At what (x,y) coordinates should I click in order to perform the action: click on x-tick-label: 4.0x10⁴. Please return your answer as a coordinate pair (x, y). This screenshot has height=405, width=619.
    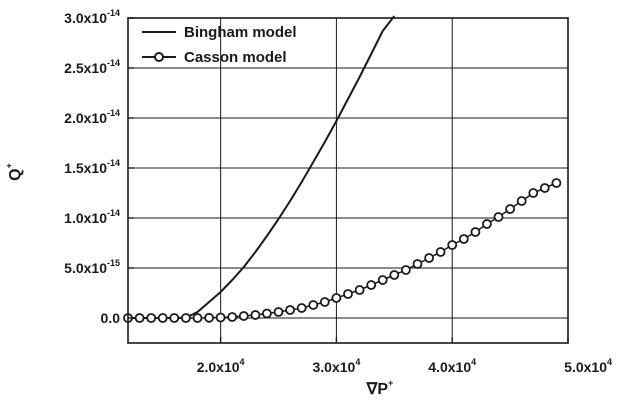
    Looking at the image, I should click on (452, 366).